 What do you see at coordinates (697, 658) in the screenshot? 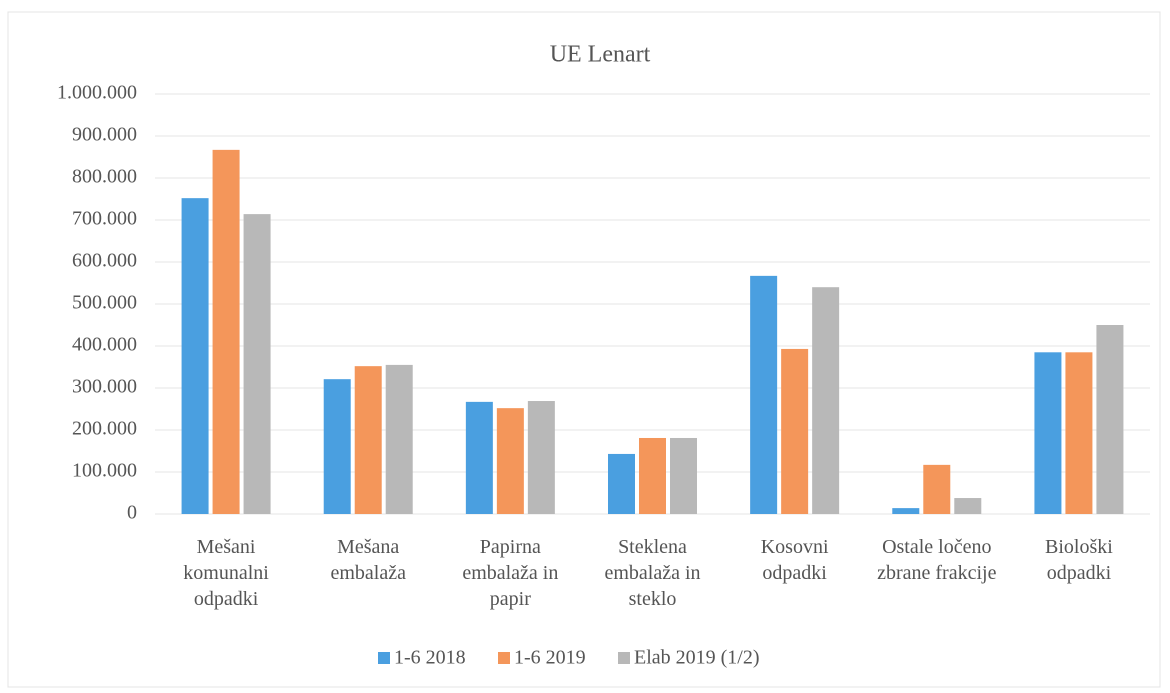
I see `legend-label: Elab 2019 (1/2)` at bounding box center [697, 658].